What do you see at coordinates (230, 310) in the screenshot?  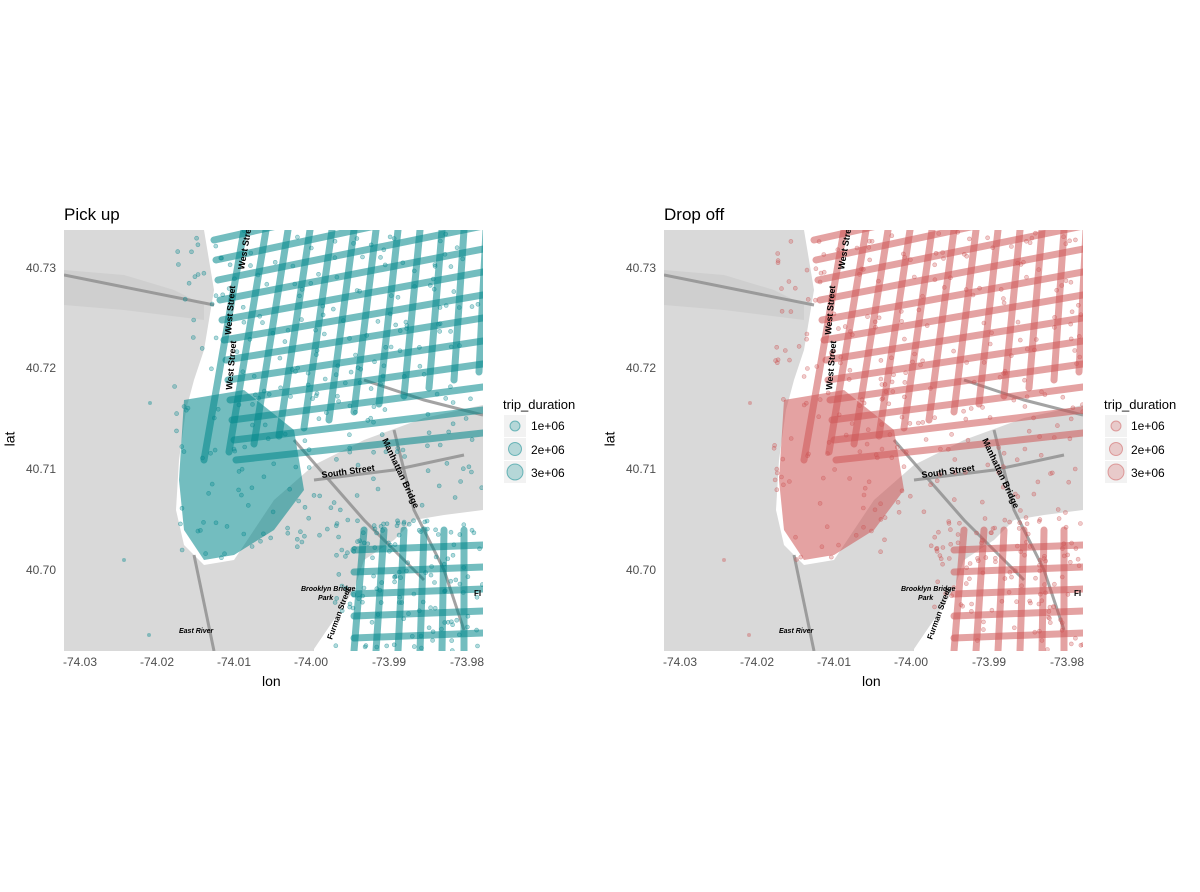 I see `label-west-street-2: West Street` at bounding box center [230, 310].